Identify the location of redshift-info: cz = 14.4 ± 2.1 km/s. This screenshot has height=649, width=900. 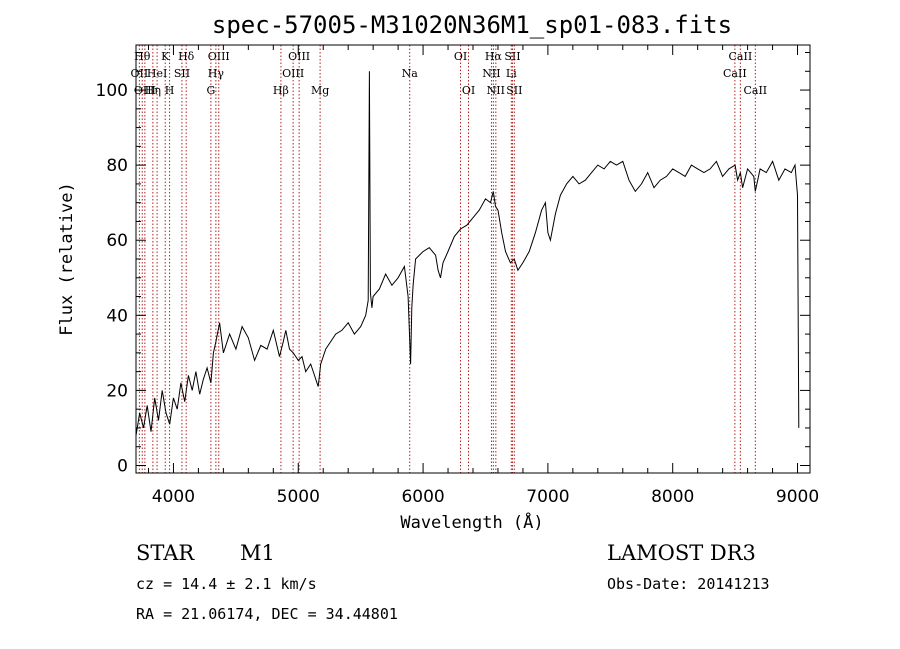
(226, 584).